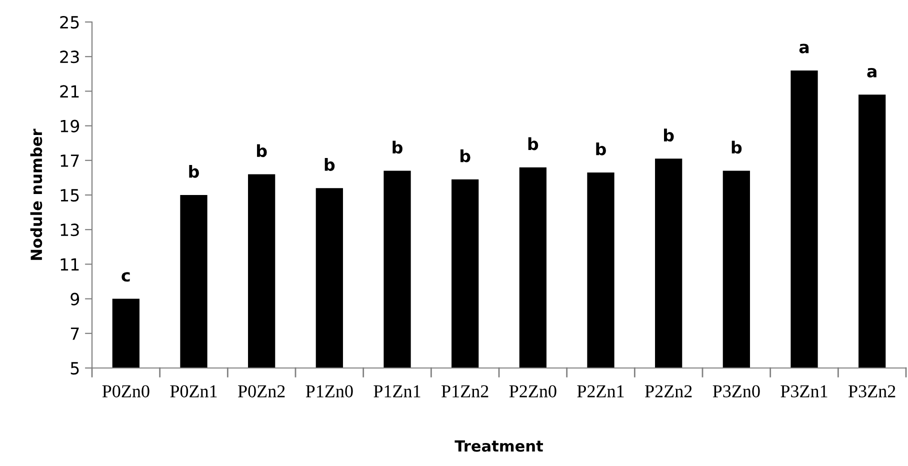 The height and width of the screenshot is (466, 908). I want to click on x-tick-label: P3Zn2, so click(872, 391).